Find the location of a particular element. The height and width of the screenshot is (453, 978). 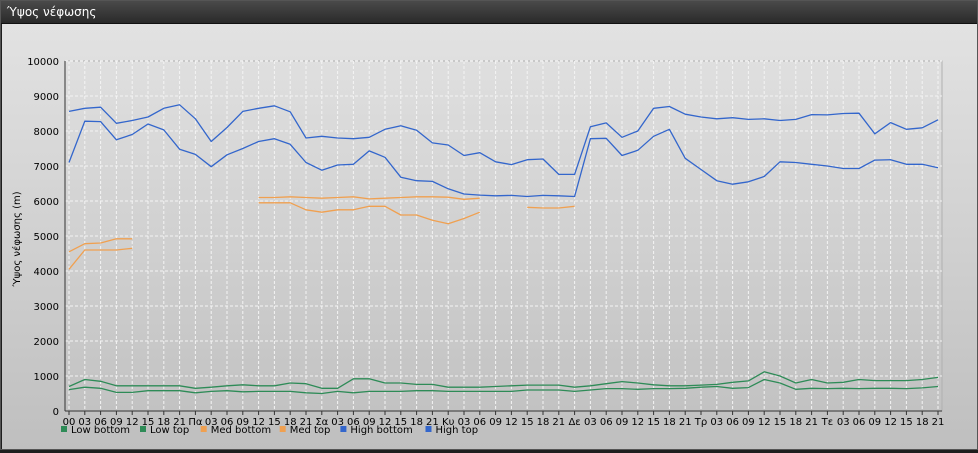

legend-label: Med top is located at coordinates (310, 430).